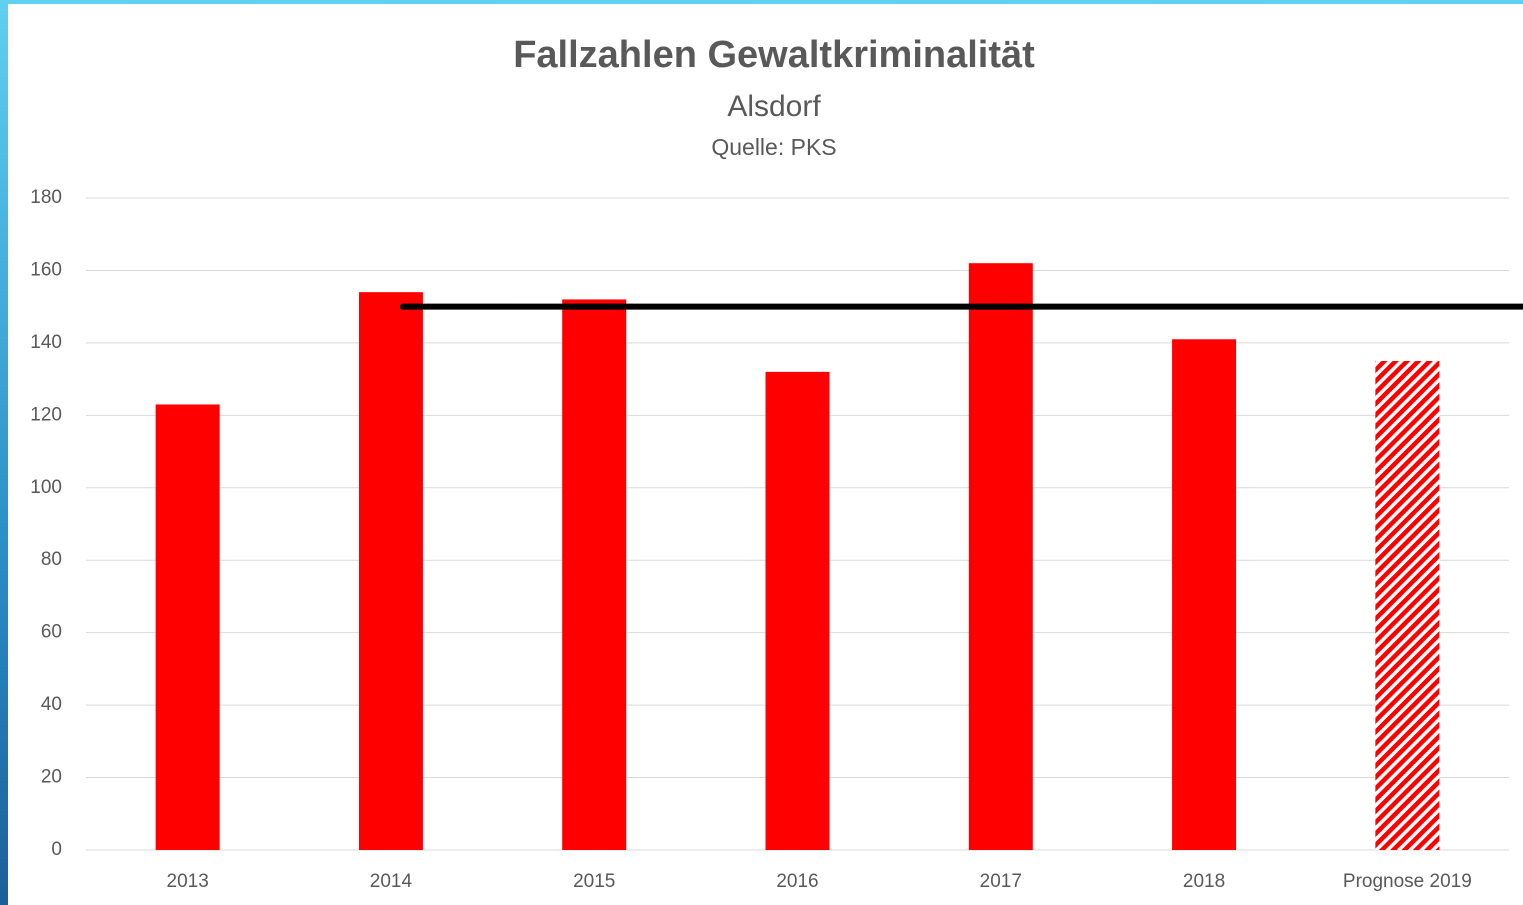 The image size is (1523, 905). What do you see at coordinates (391, 881) in the screenshot?
I see `x-tick-label: 2014` at bounding box center [391, 881].